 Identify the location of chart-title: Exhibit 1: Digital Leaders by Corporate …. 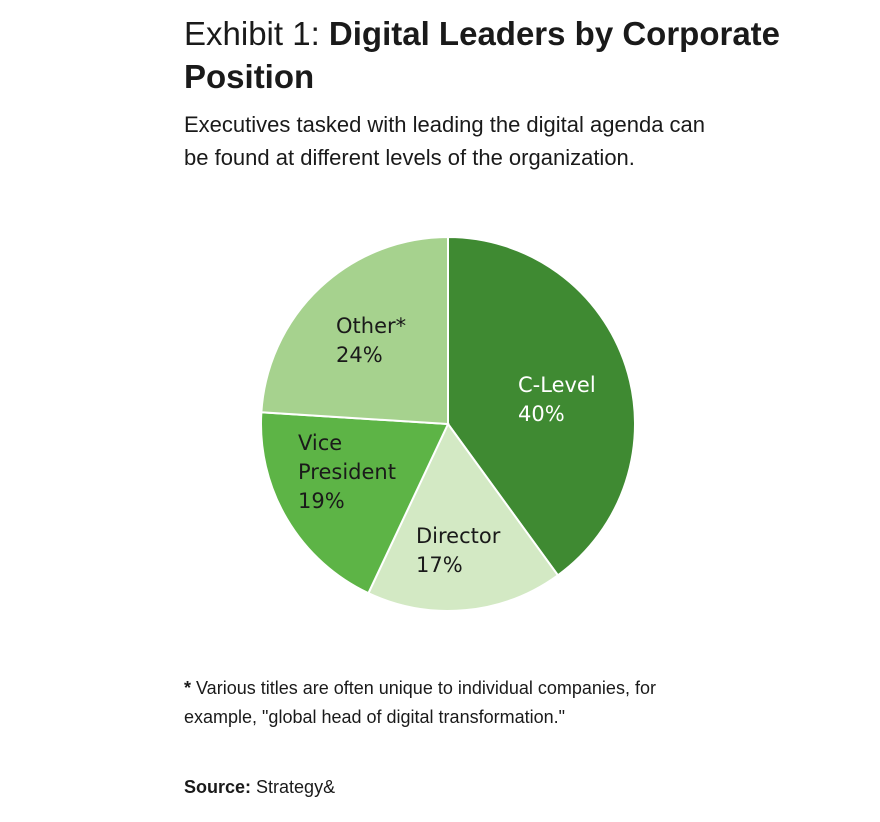
(514, 55).